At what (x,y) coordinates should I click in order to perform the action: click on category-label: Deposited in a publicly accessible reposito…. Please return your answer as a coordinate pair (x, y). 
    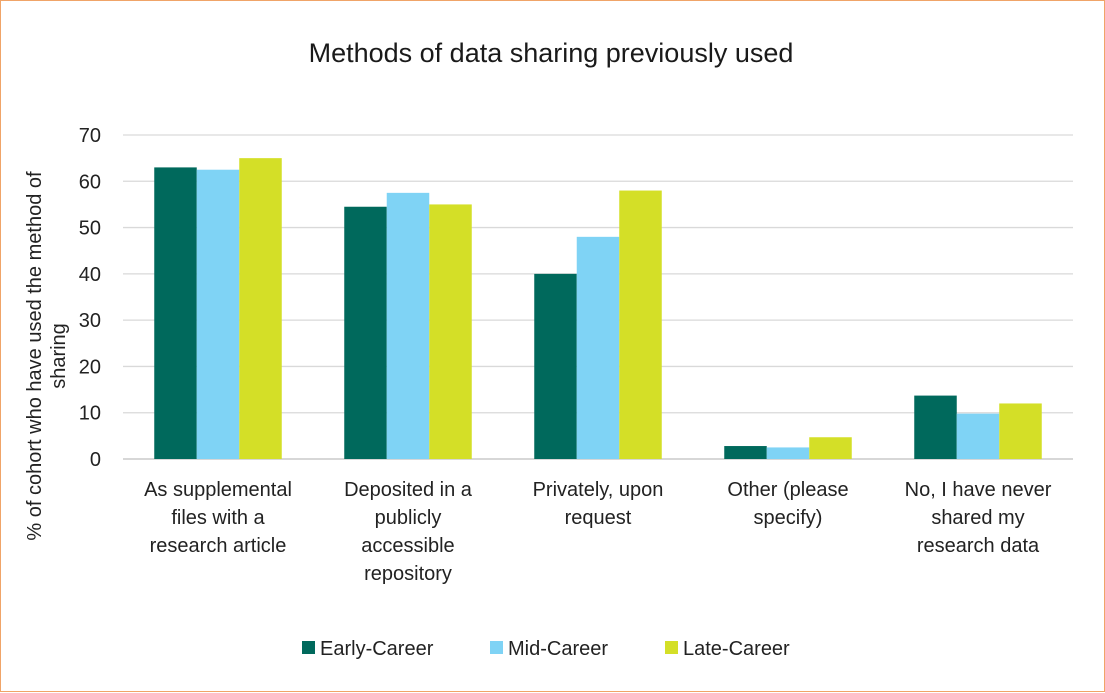
    Looking at the image, I should click on (408, 532).